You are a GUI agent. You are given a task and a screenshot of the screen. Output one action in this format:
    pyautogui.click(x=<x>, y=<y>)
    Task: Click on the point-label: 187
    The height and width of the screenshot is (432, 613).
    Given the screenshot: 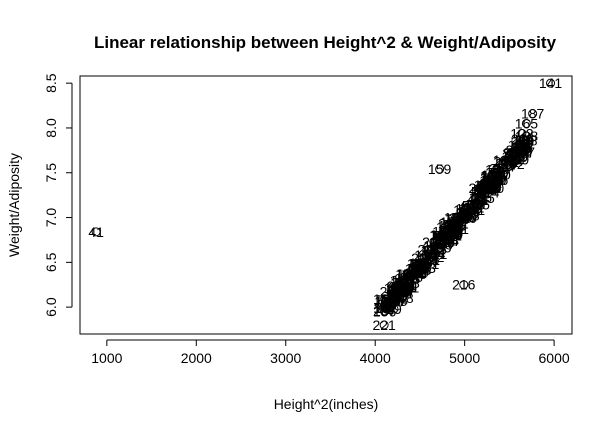 What is the action you would take?
    pyautogui.click(x=533, y=114)
    